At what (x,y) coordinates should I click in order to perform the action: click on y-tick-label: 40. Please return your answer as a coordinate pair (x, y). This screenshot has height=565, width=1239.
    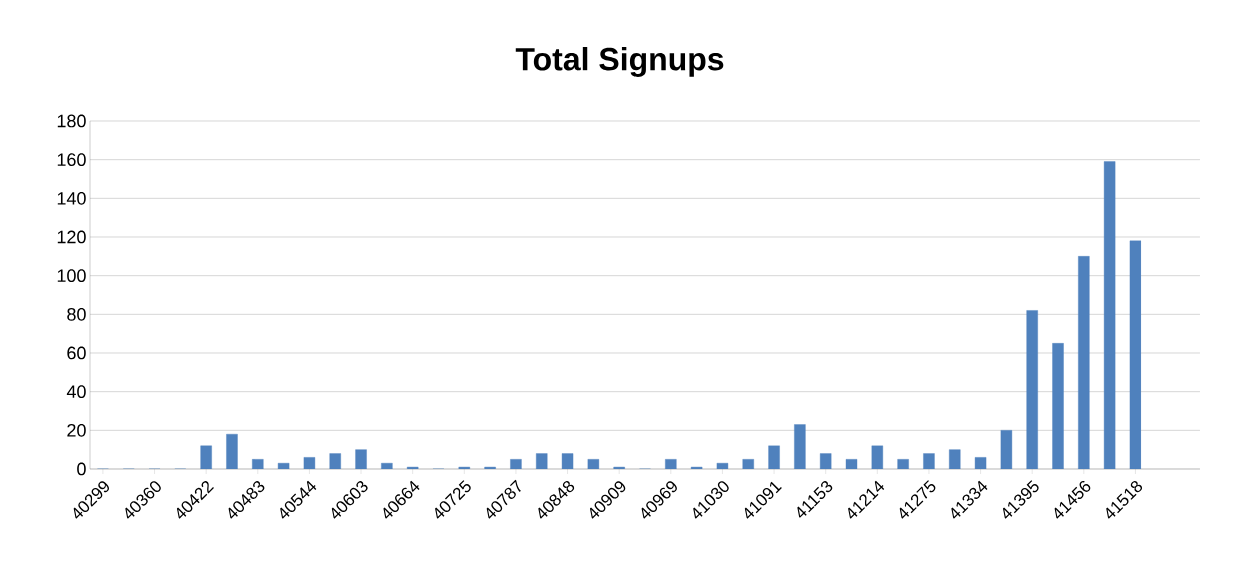
    Looking at the image, I should click on (76, 392).